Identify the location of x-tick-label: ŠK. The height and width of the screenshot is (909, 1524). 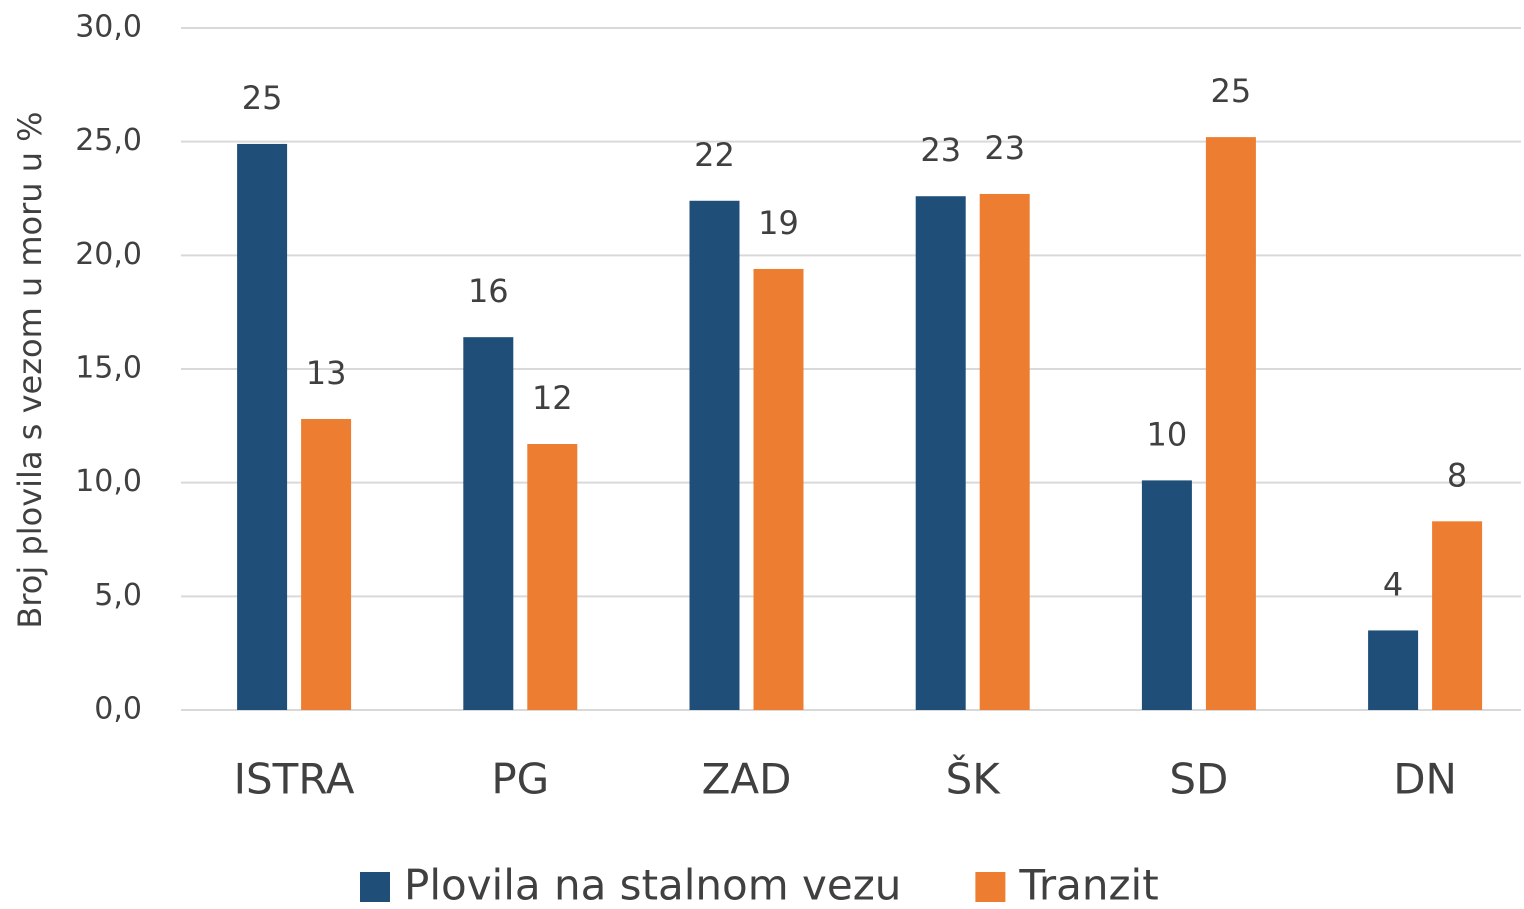
(974, 779).